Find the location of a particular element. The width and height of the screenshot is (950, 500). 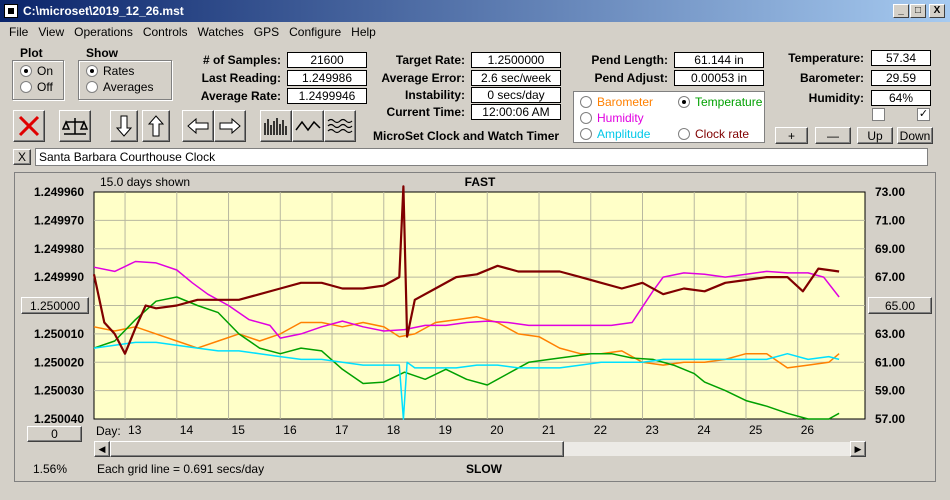

scroll-thumb is located at coordinates (337, 449).